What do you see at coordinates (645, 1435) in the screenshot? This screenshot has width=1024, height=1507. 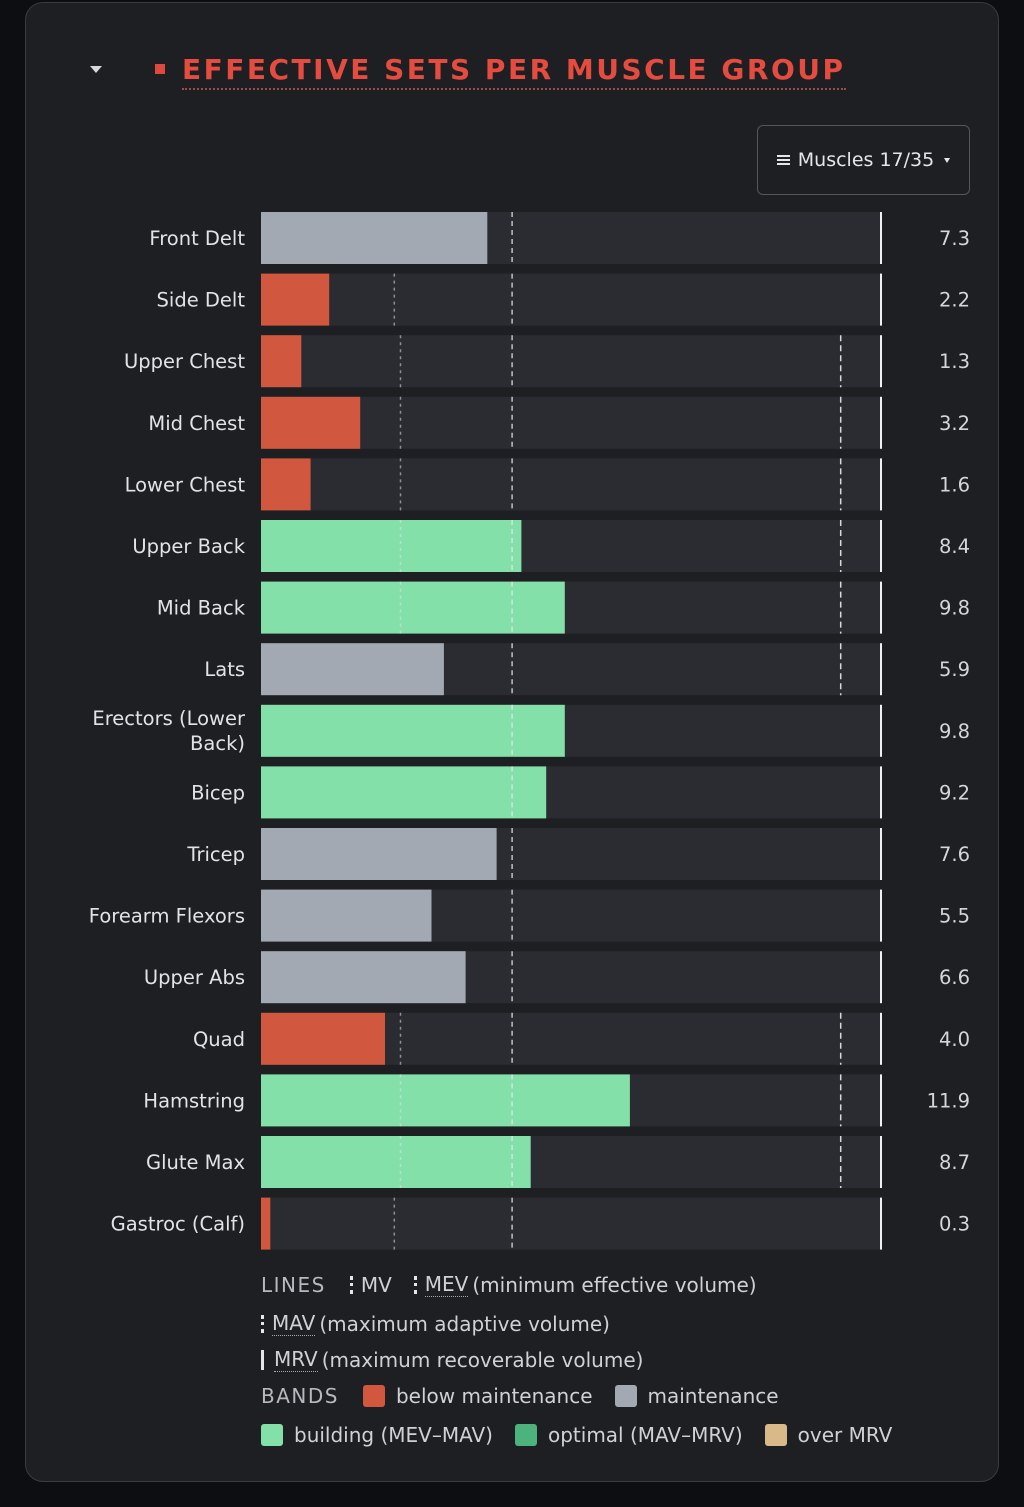 I see `legend-optimal-label: optimal (MAV–MRV)` at bounding box center [645, 1435].